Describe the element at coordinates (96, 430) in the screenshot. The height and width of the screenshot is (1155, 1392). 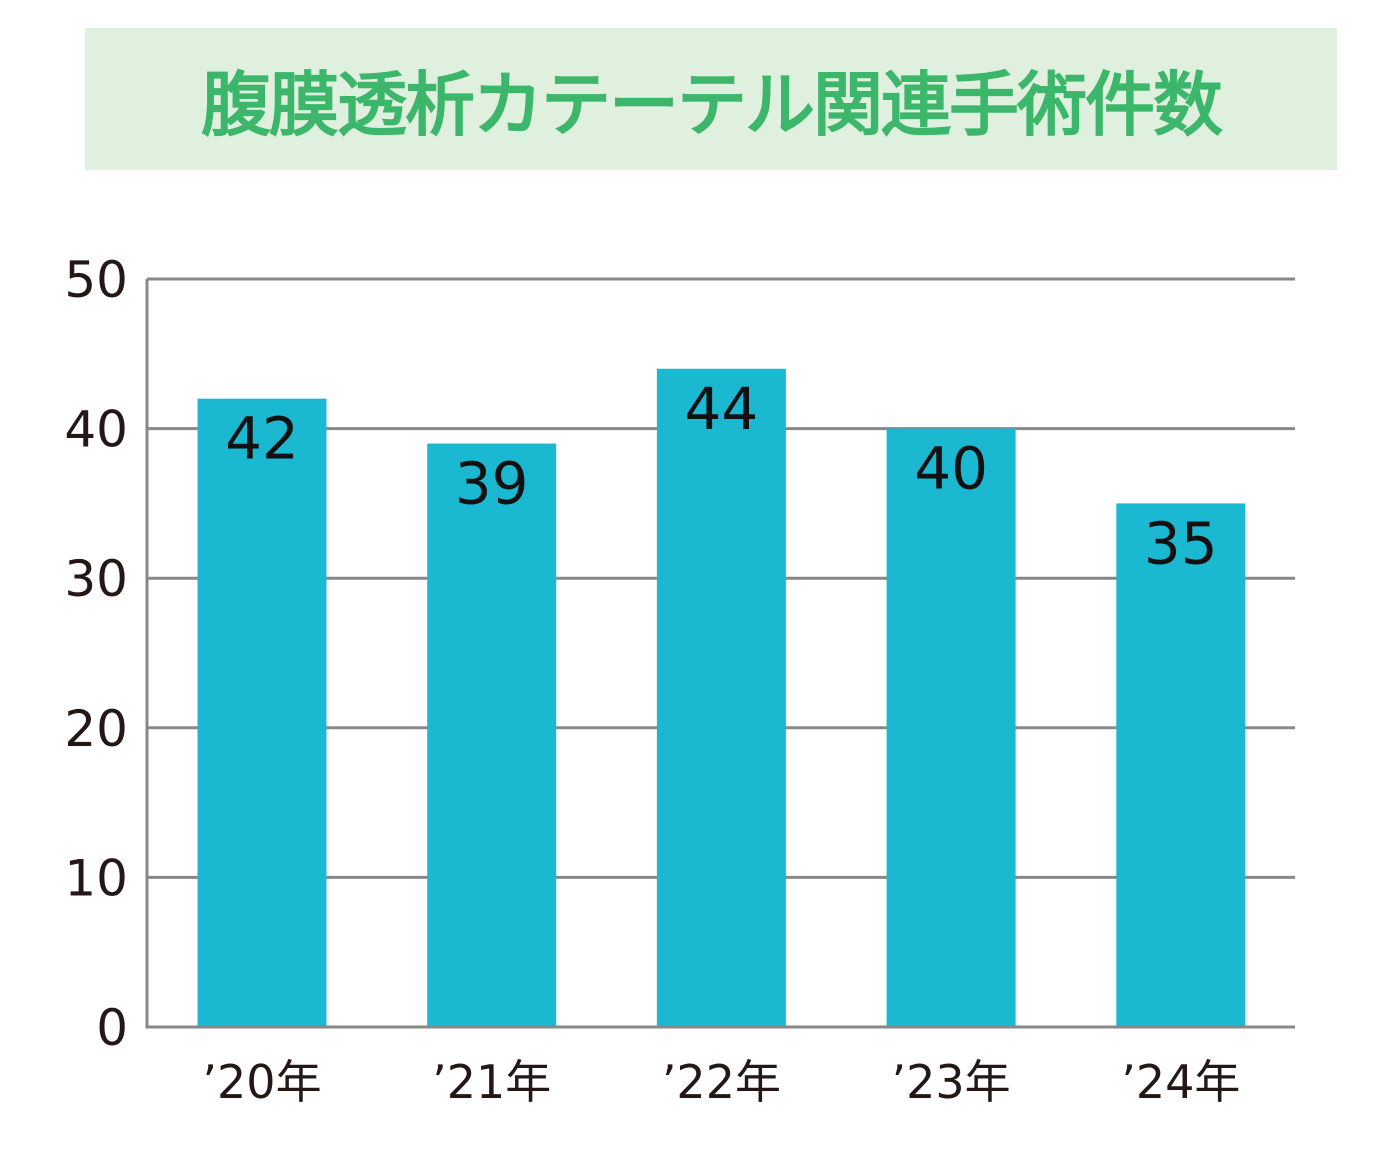
I see `y-tick-label: 40` at that location.